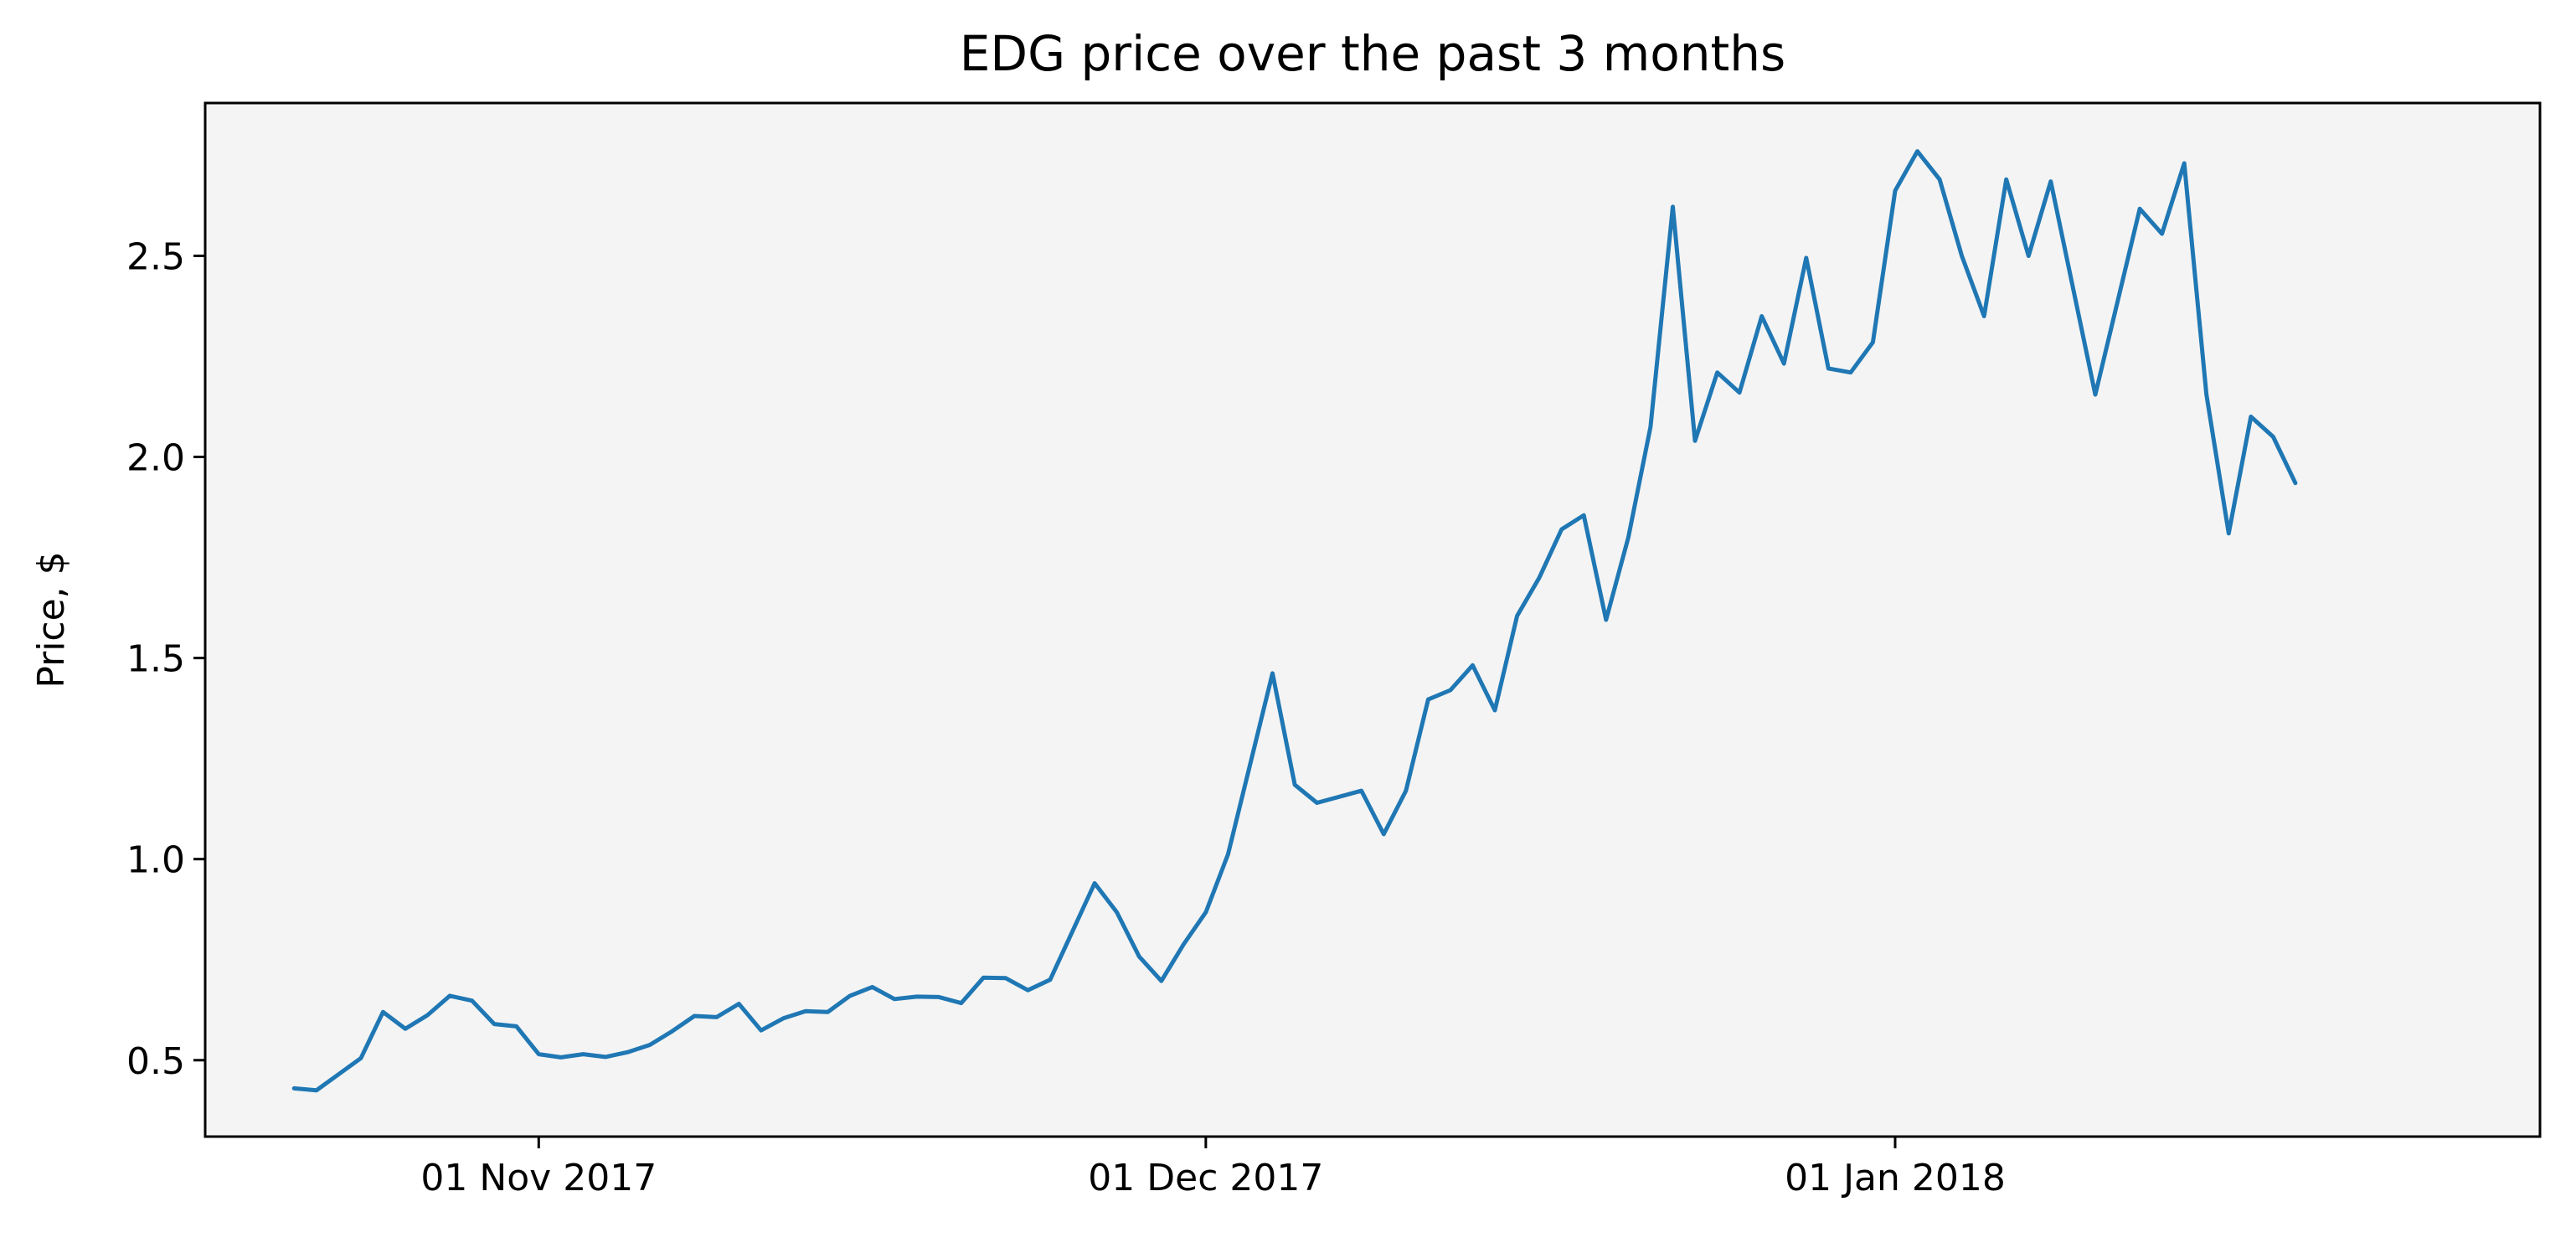  I want to click on x-axis: 01 Nov 2017 01 Dec 2017 01 Jan 2018, so click(1213, 1168).